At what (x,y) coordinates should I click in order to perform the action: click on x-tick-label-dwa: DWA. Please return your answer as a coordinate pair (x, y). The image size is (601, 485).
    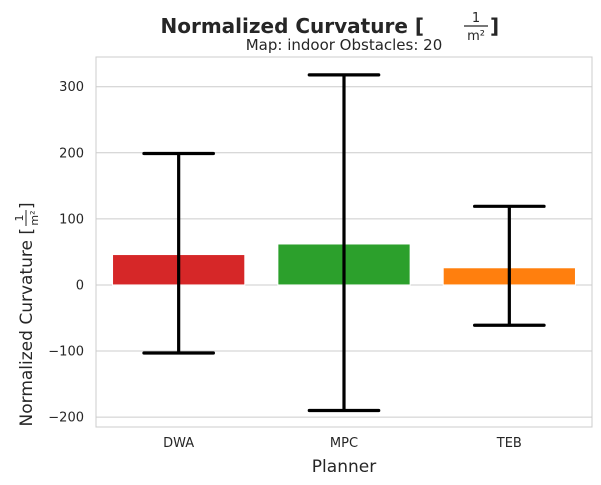
    Looking at the image, I should click on (178, 443).